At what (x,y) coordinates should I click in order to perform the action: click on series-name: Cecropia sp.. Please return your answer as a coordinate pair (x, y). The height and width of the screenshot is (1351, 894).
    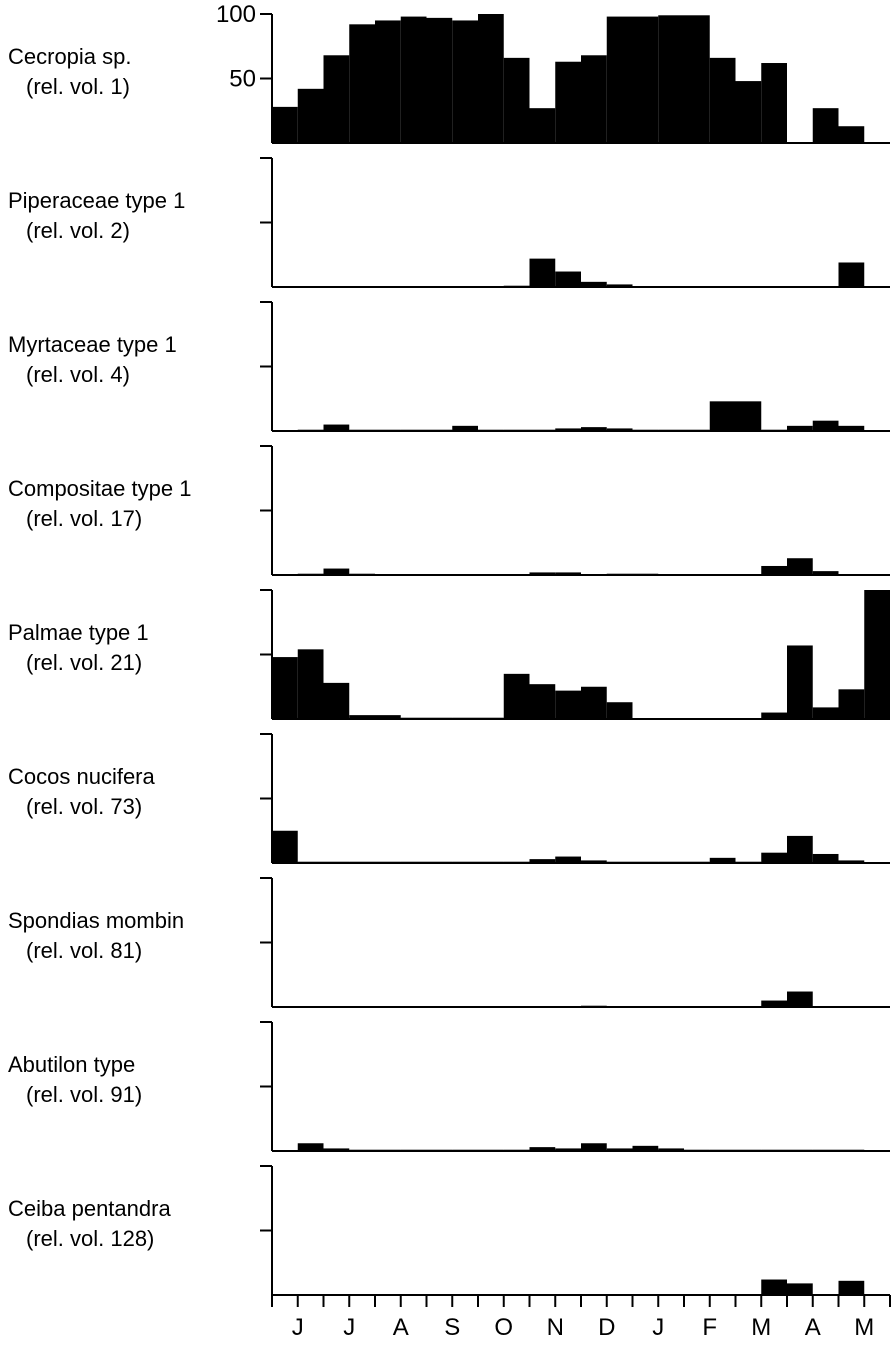
    Looking at the image, I should click on (70, 56).